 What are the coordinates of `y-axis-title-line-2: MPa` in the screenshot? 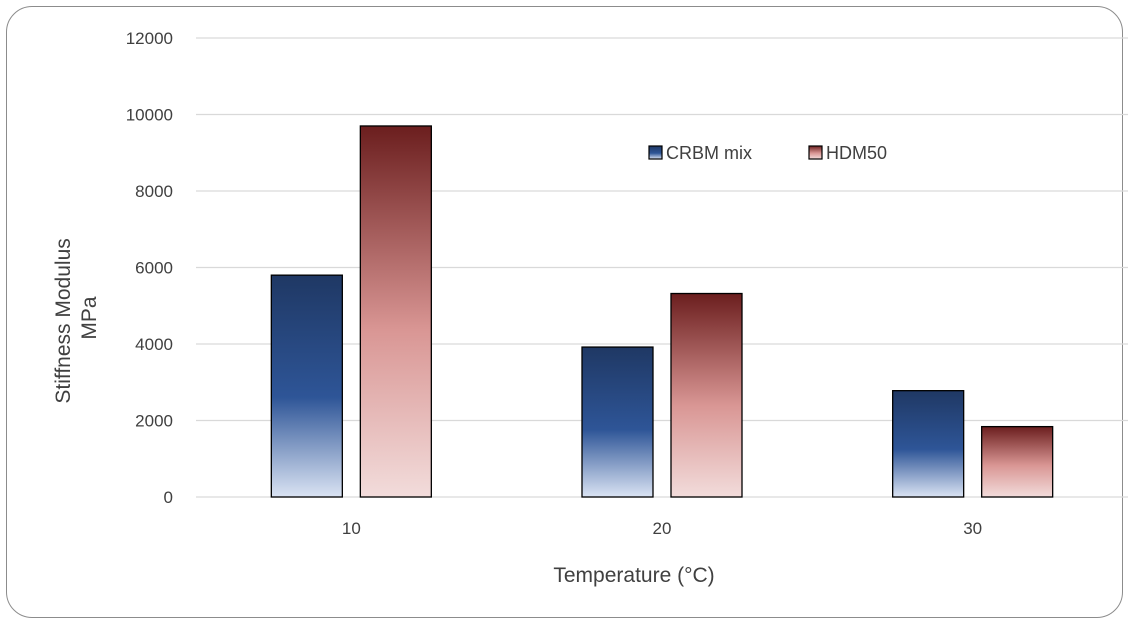 It's located at (89, 318).